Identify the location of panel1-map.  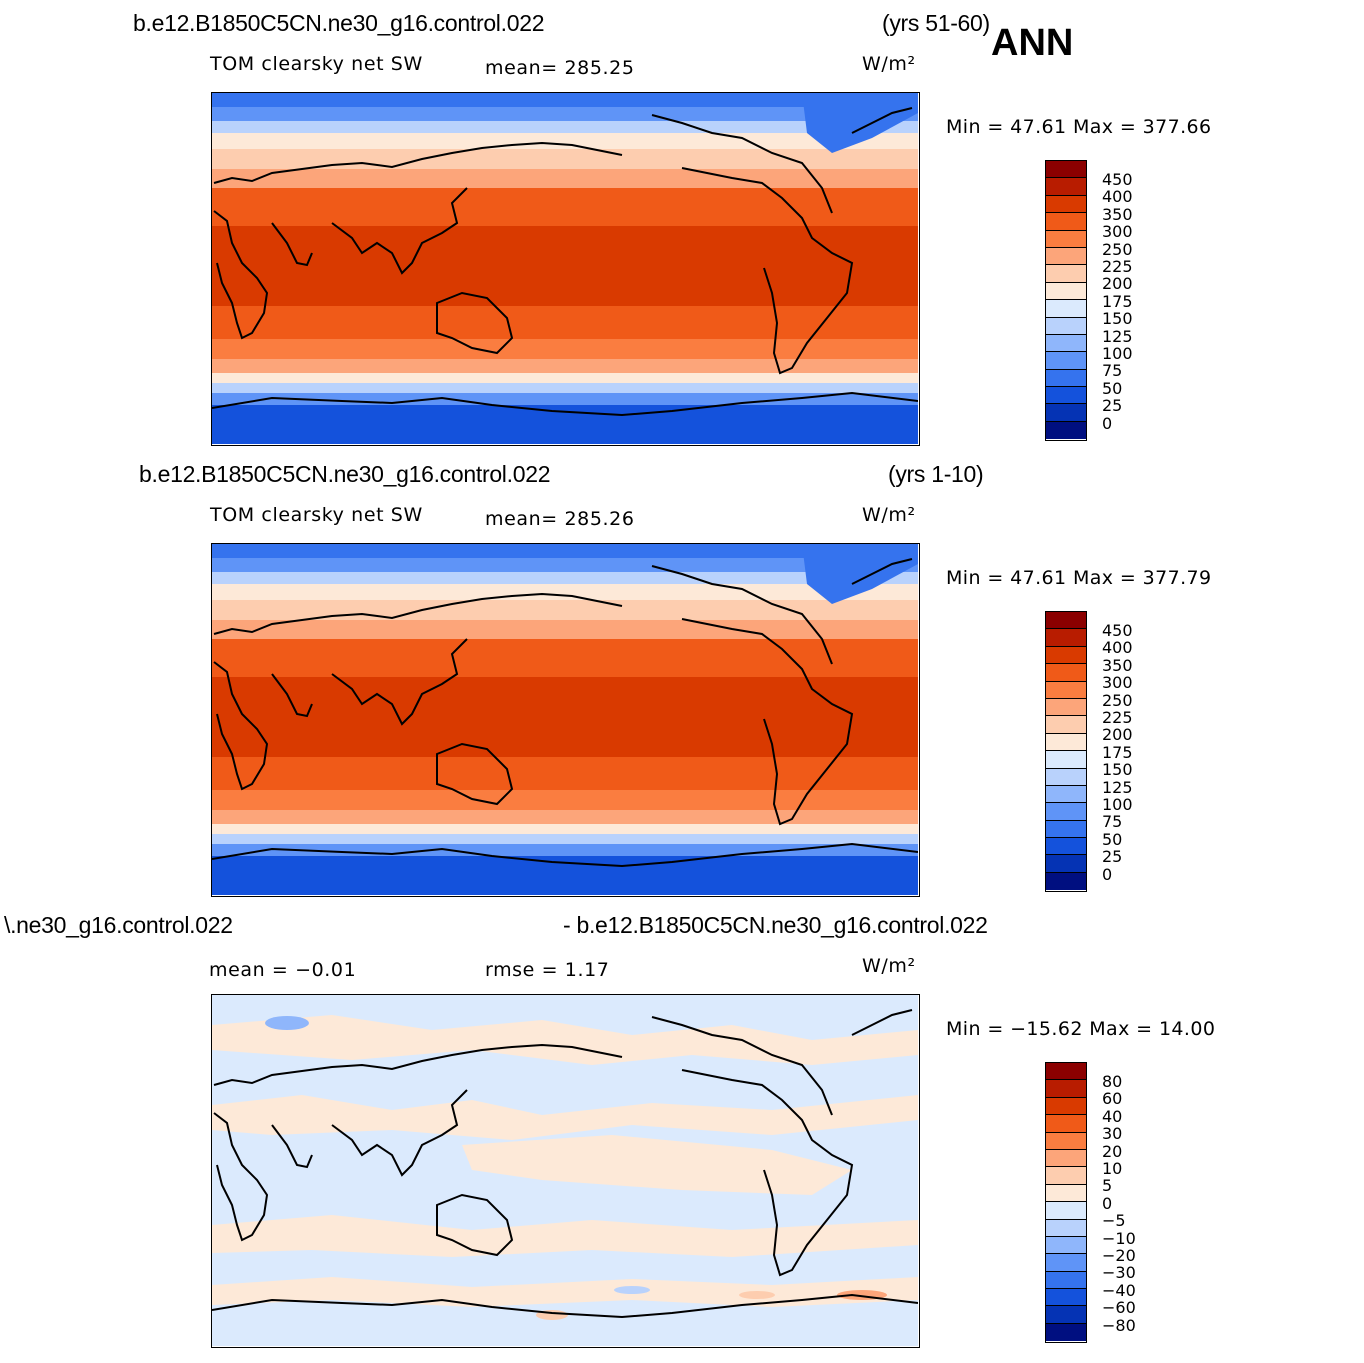
(565, 269).